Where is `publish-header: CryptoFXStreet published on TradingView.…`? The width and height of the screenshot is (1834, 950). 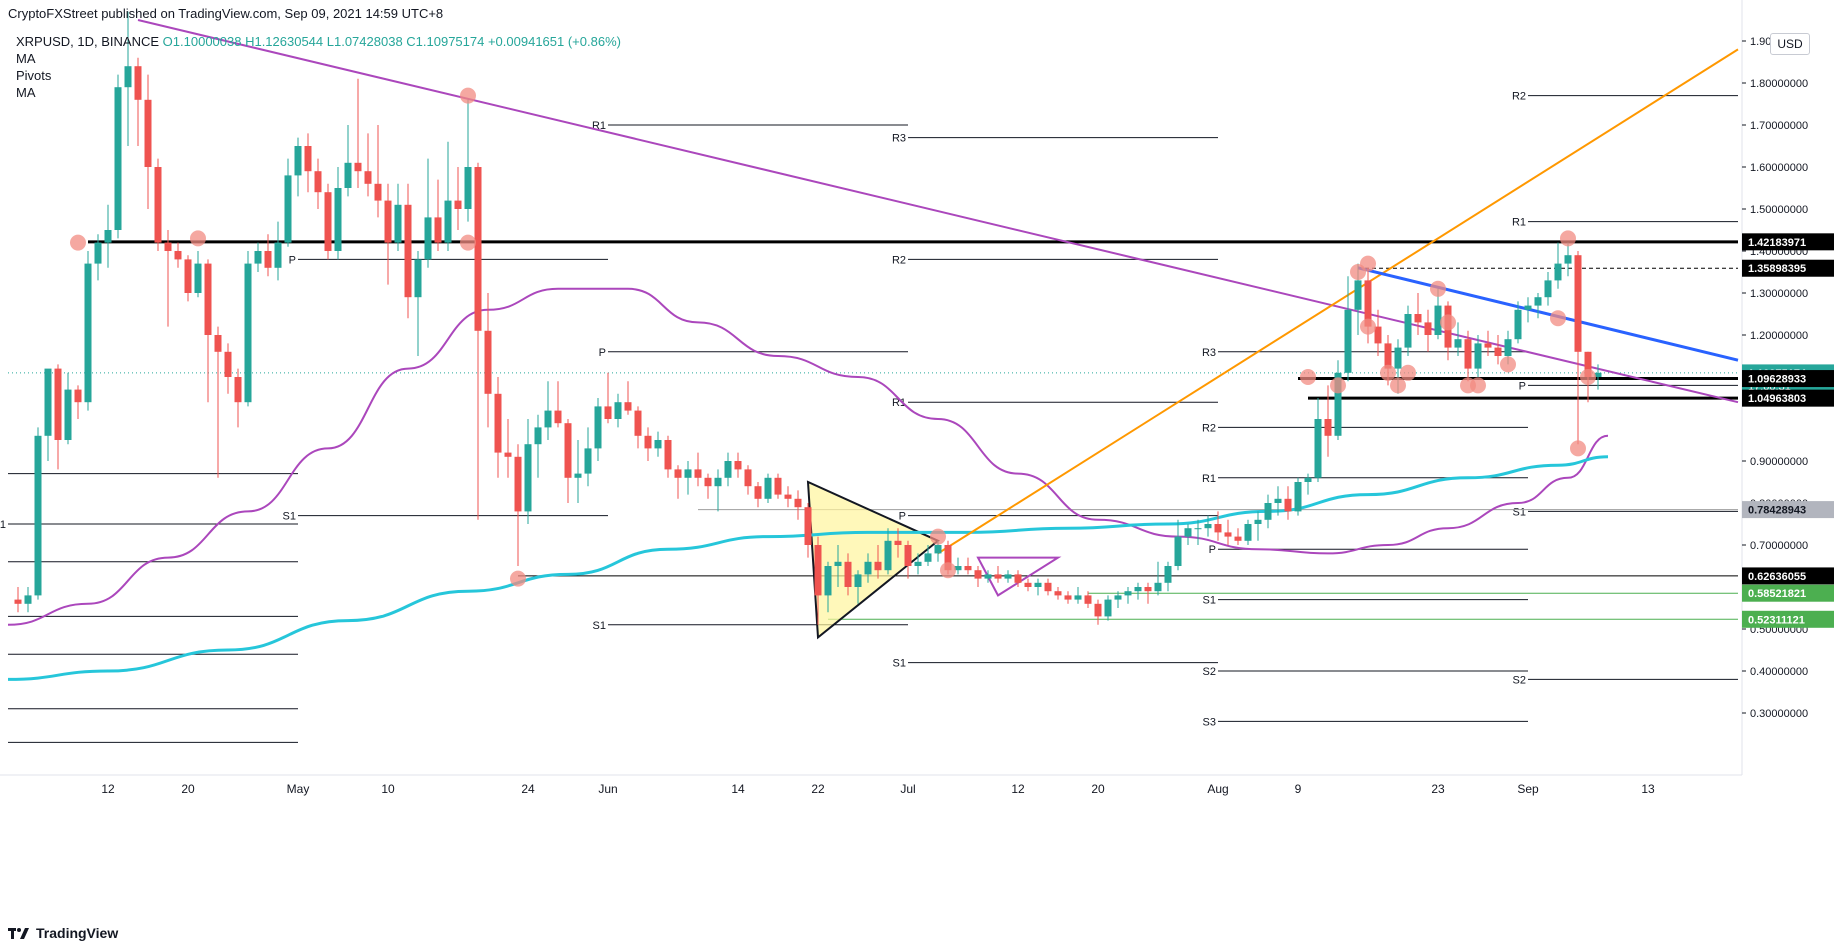 publish-header: CryptoFXStreet published on TradingView.… is located at coordinates (226, 13).